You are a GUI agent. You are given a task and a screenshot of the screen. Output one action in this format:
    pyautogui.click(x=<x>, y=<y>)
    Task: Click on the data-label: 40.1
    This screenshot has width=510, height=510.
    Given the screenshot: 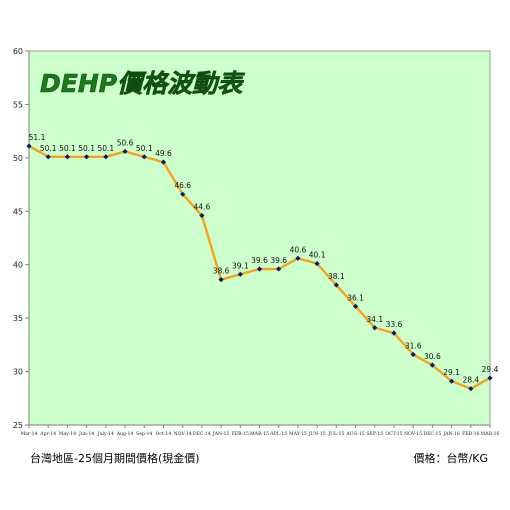 What is the action you would take?
    pyautogui.click(x=317, y=255)
    